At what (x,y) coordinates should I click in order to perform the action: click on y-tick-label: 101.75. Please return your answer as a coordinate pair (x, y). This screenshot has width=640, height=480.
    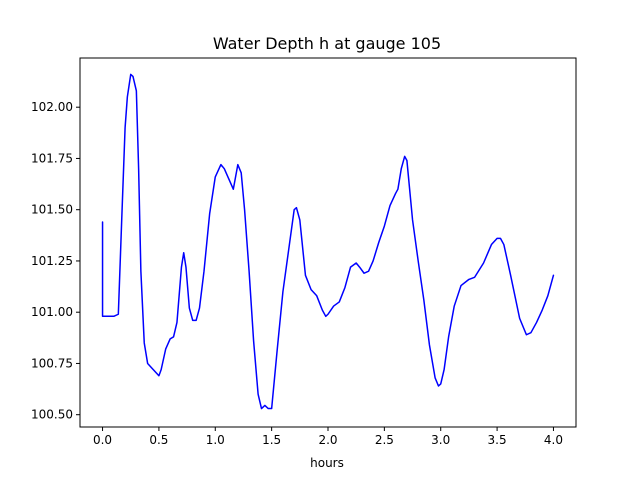
    Looking at the image, I should click on (52, 158).